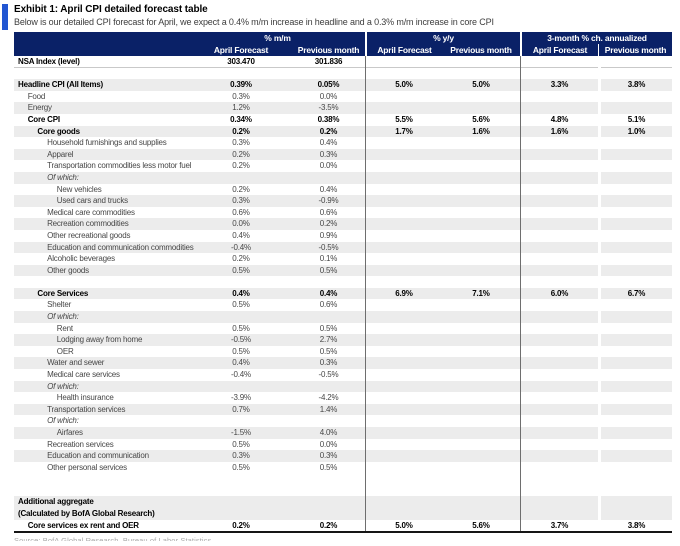 The image size is (680, 546). What do you see at coordinates (343, 38) in the screenshot?
I see `column-group-row: % m/m % y/y 3-month % ch. annualized` at bounding box center [343, 38].